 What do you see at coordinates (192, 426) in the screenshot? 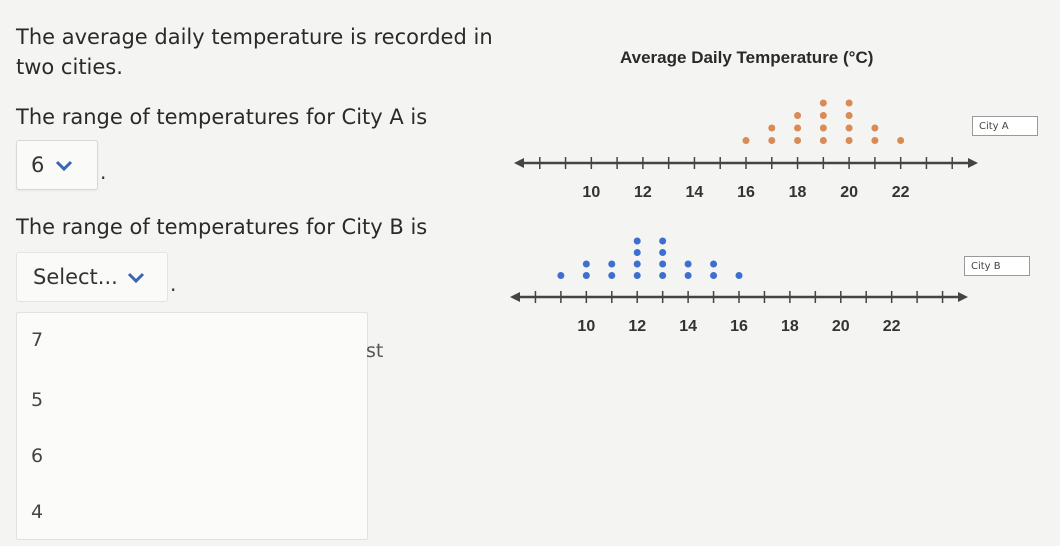
I see `dropdown-menu: 7 5 6 4` at bounding box center [192, 426].